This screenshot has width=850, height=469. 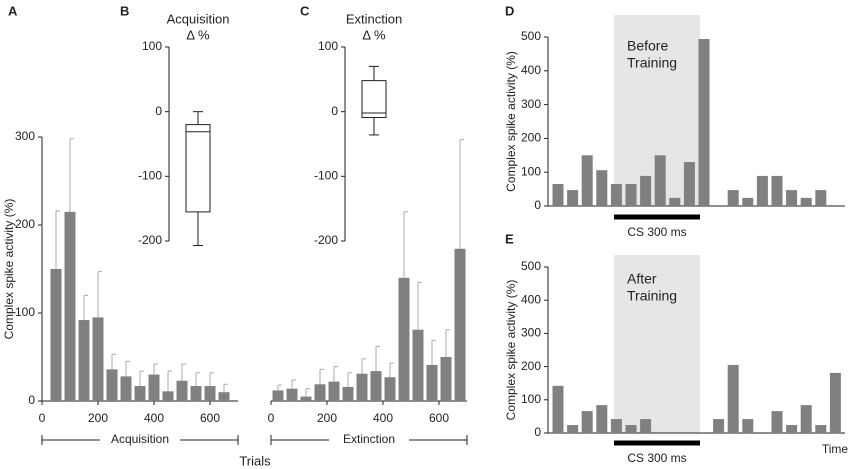 I want to click on cs-bar, so click(x=657, y=217).